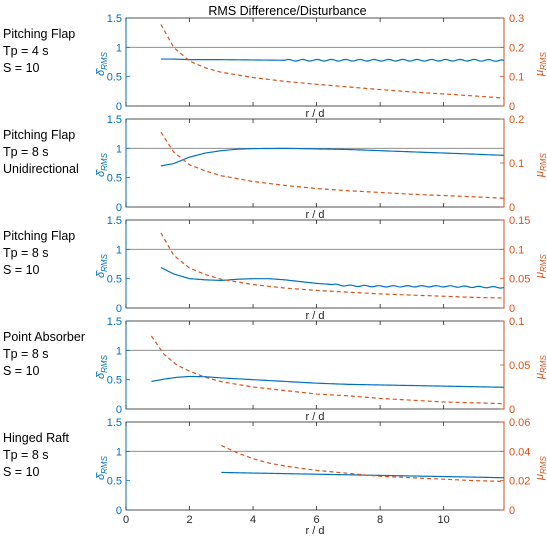 This screenshot has width=547, height=550. I want to click on right-tick-label: 0.15, so click(519, 221).